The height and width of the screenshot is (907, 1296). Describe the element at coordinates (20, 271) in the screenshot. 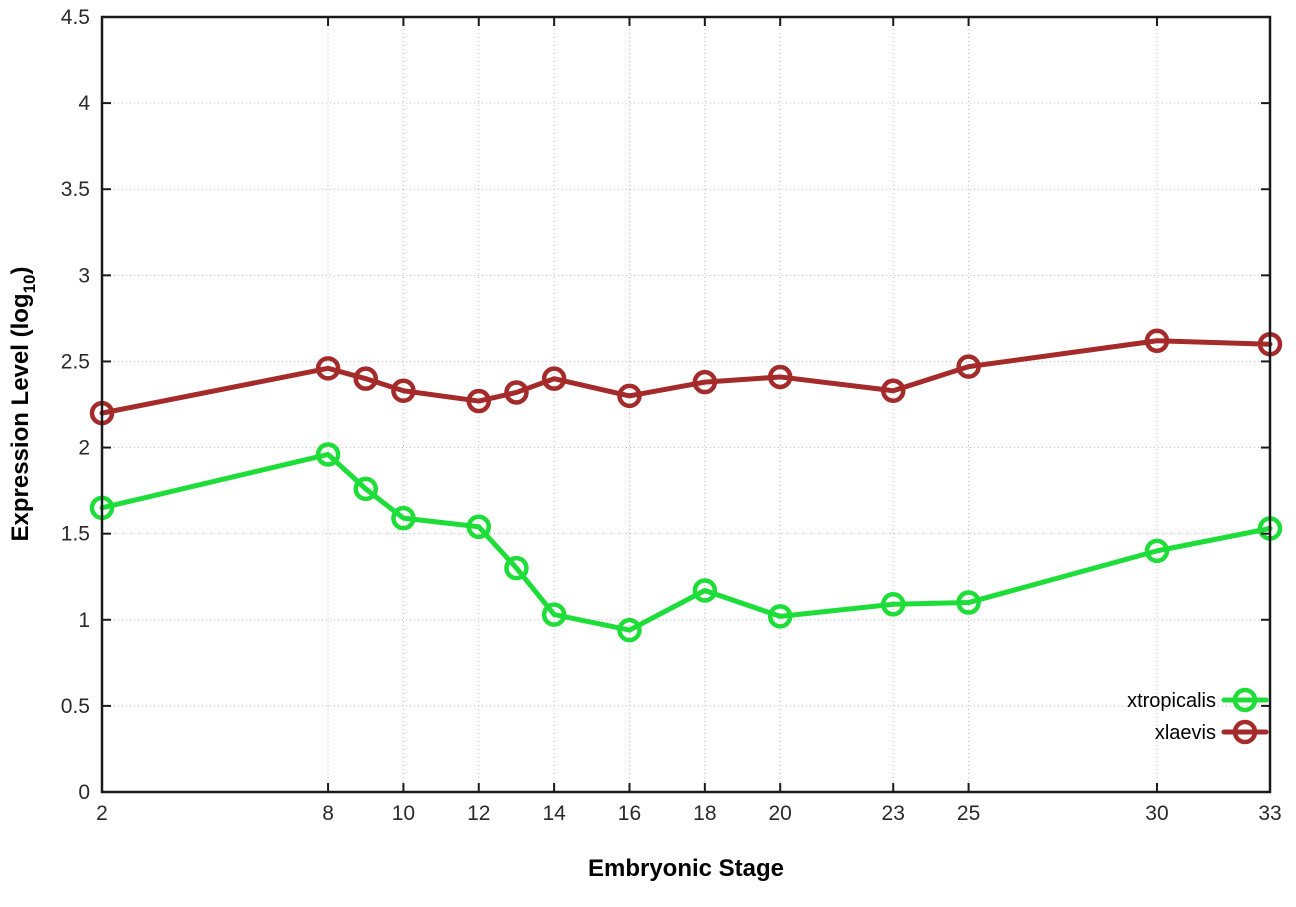

I see `y-axis-title-close: )` at that location.